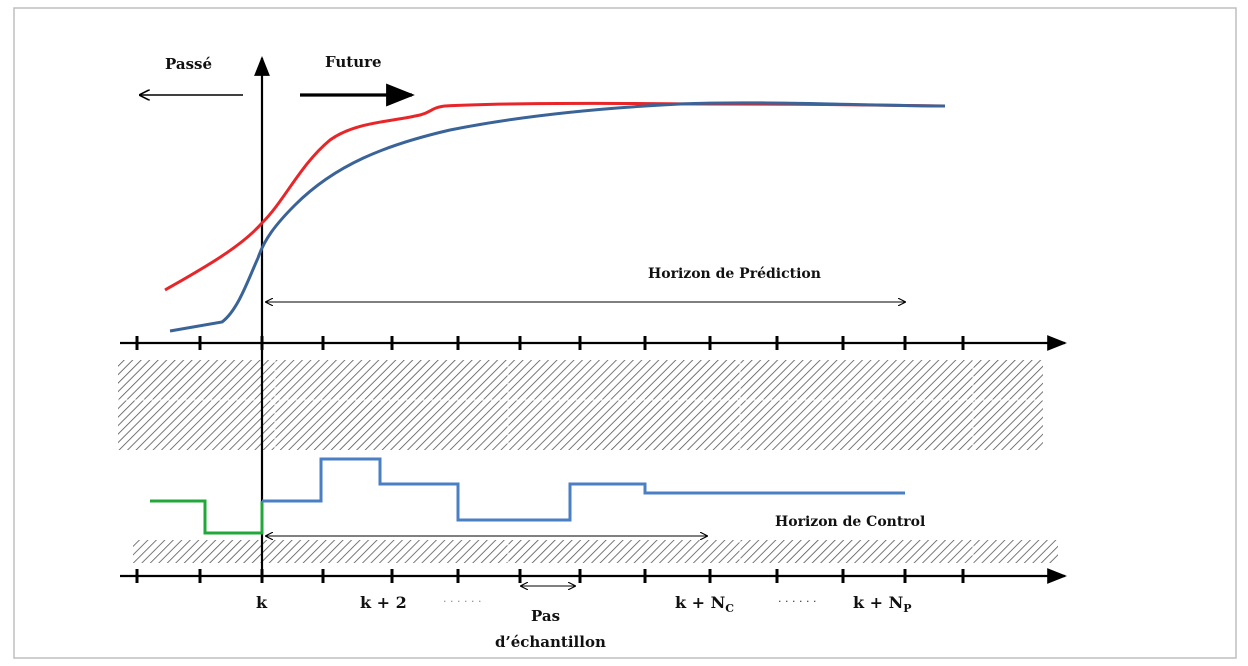 This screenshot has height=666, width=1248. I want to click on label-k-plus-np: k + NP, so click(882, 604).